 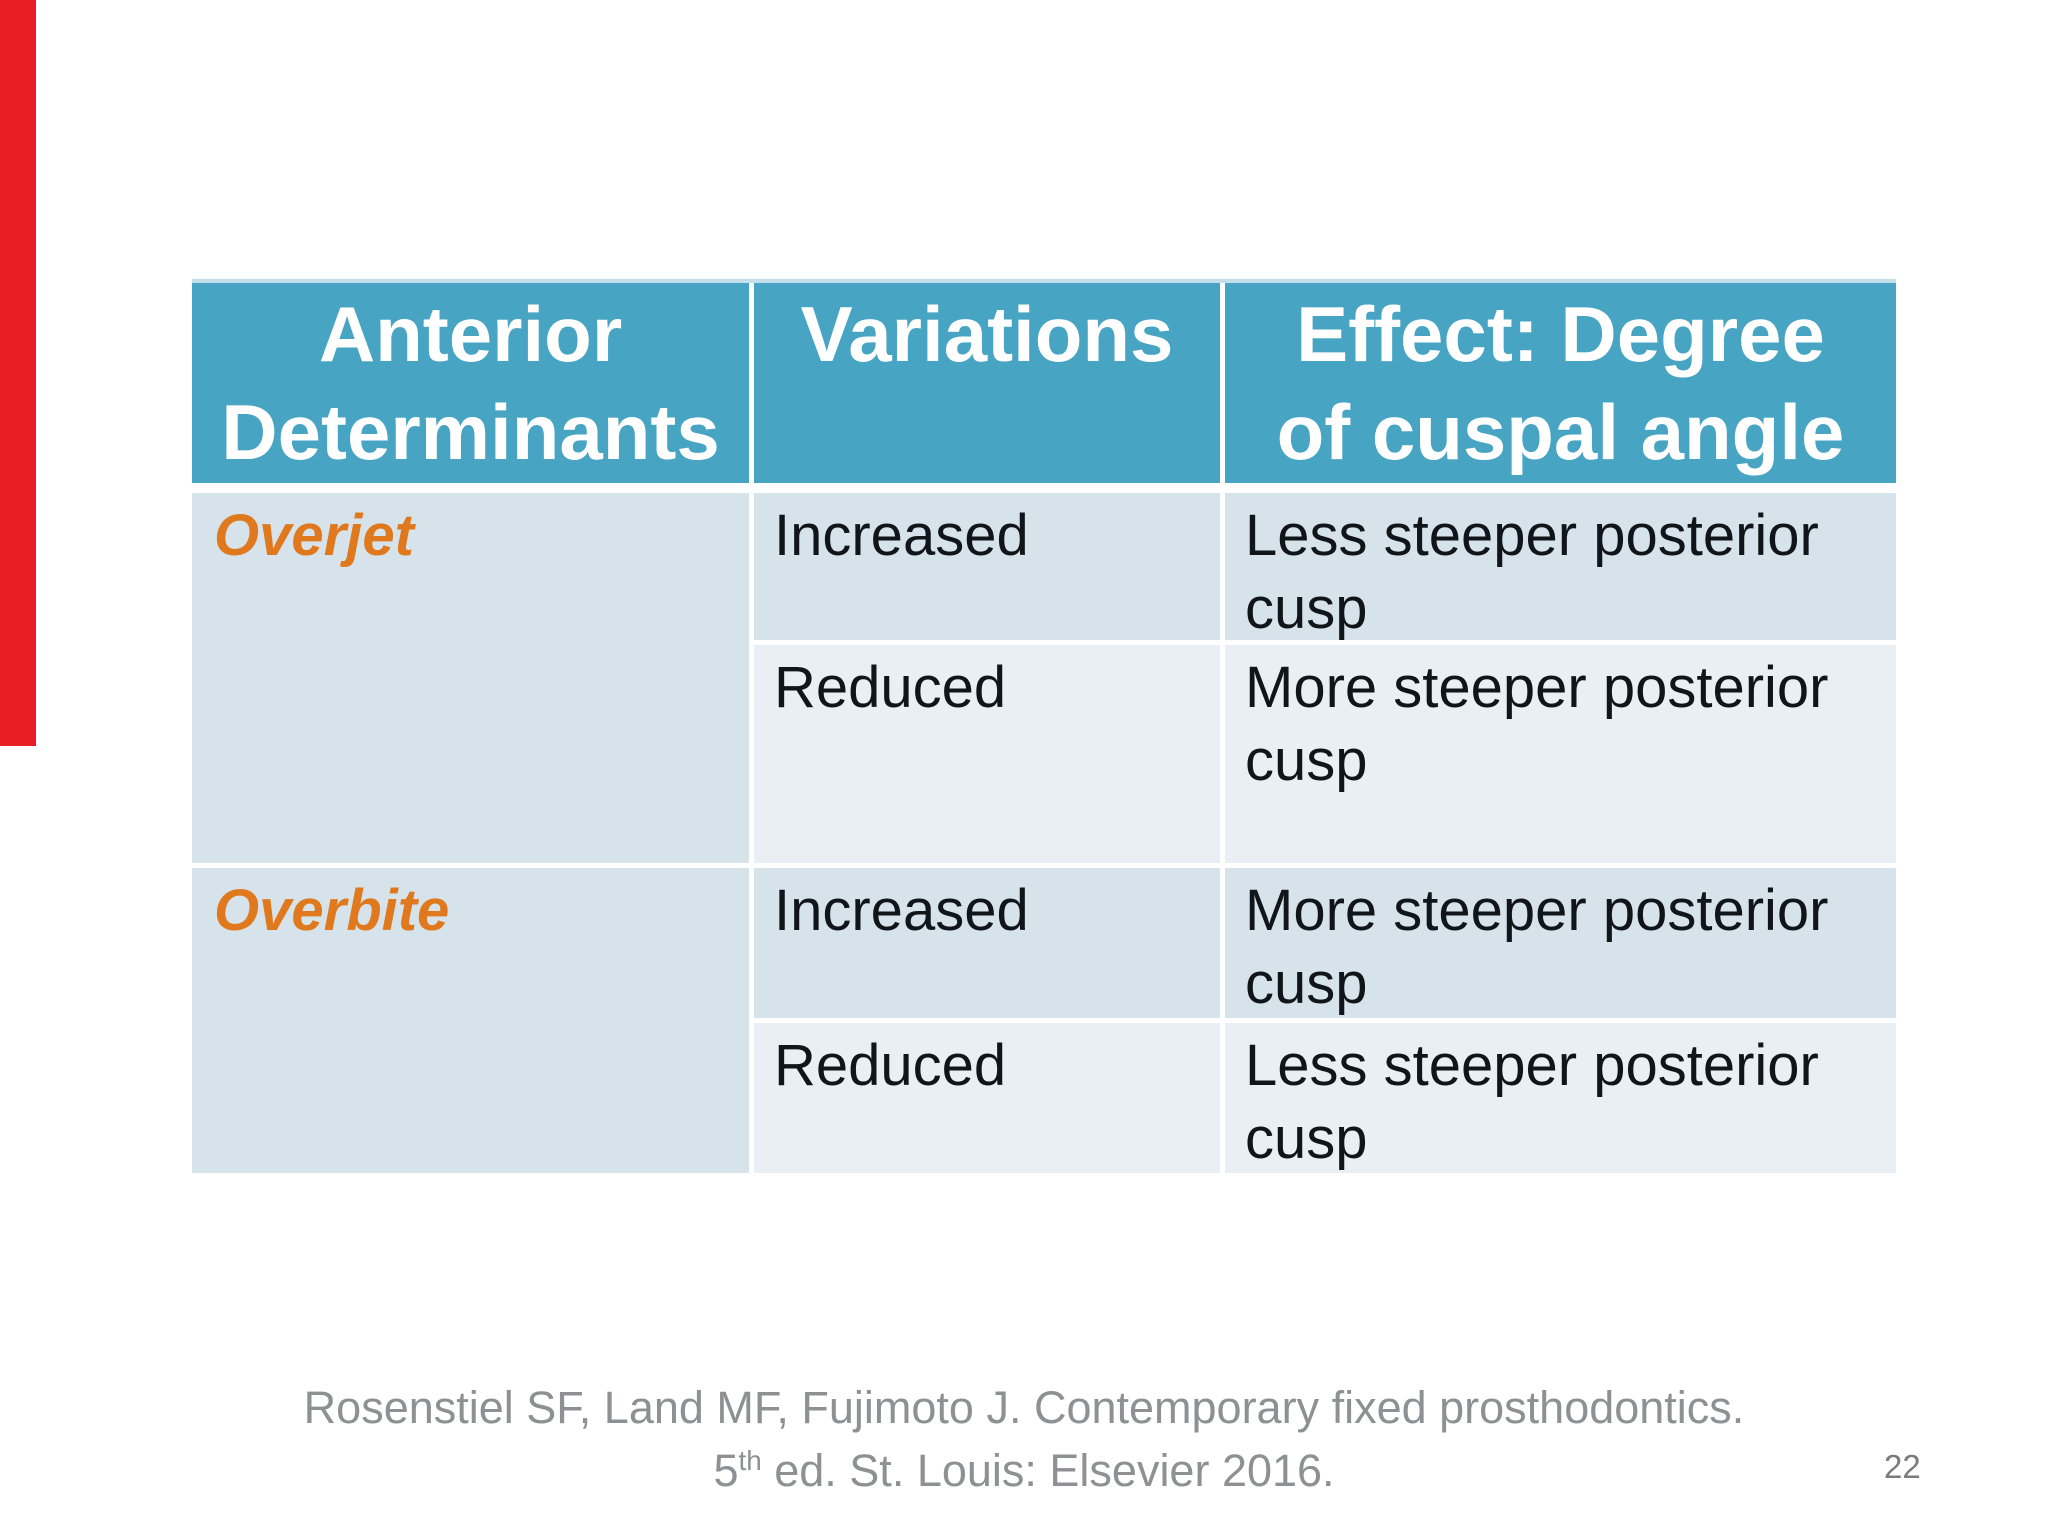 What do you see at coordinates (470, 1020) in the screenshot?
I see `determinant-overbite: Overbite` at bounding box center [470, 1020].